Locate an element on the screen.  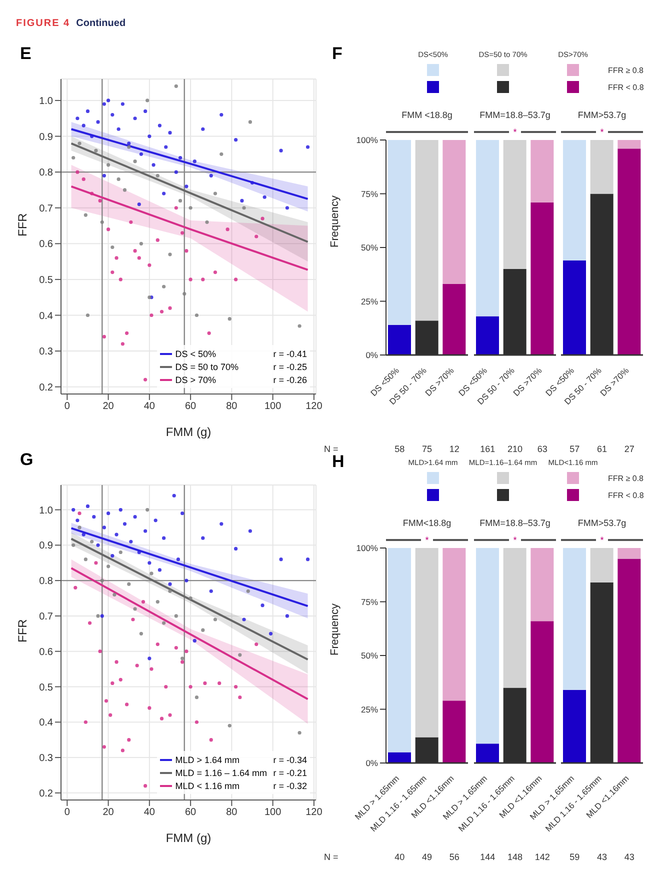
text: 142 is located at coordinates (542, 857).